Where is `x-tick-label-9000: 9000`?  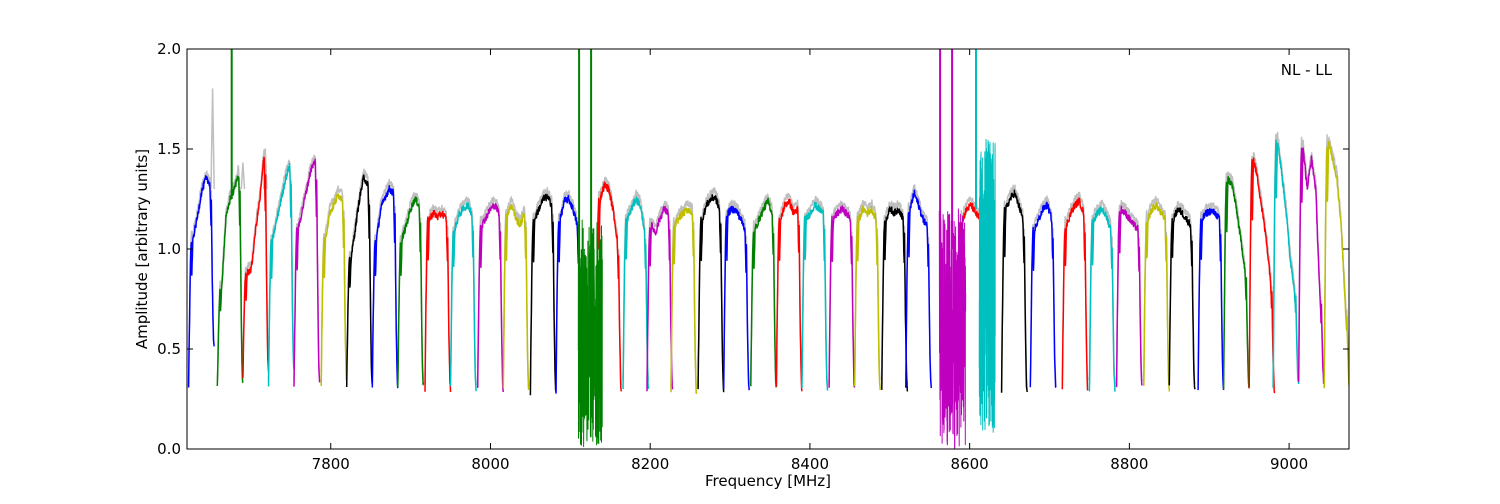 x-tick-label-9000: 9000 is located at coordinates (1289, 464).